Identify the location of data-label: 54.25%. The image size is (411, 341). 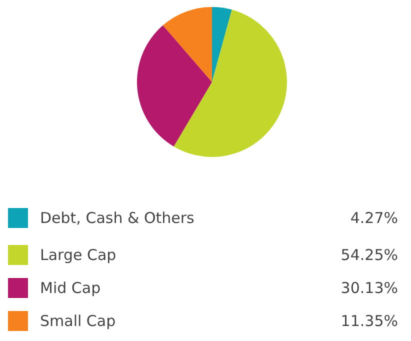
(369, 255).